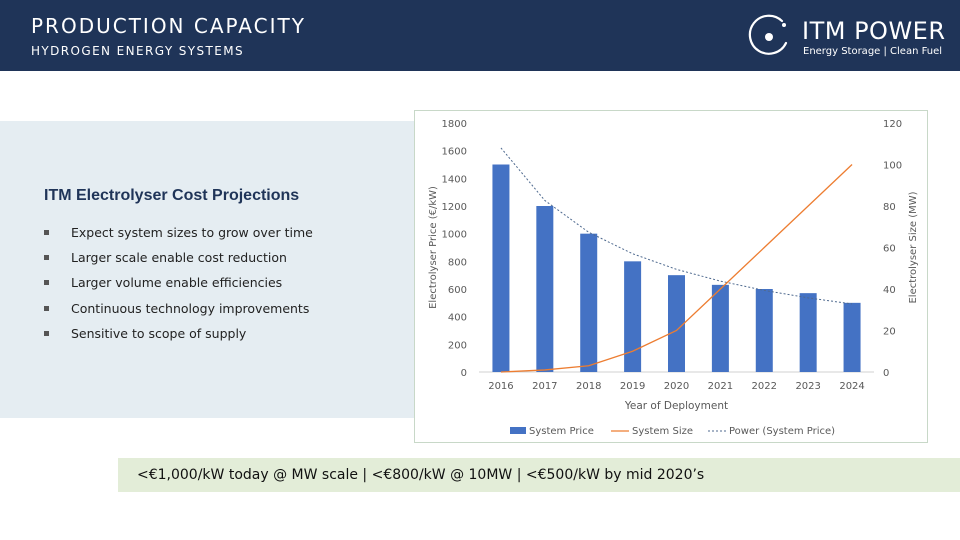 Image resolution: width=960 pixels, height=540 pixels. Describe the element at coordinates (764, 386) in the screenshot. I see `x-tick-label: 2022` at that location.